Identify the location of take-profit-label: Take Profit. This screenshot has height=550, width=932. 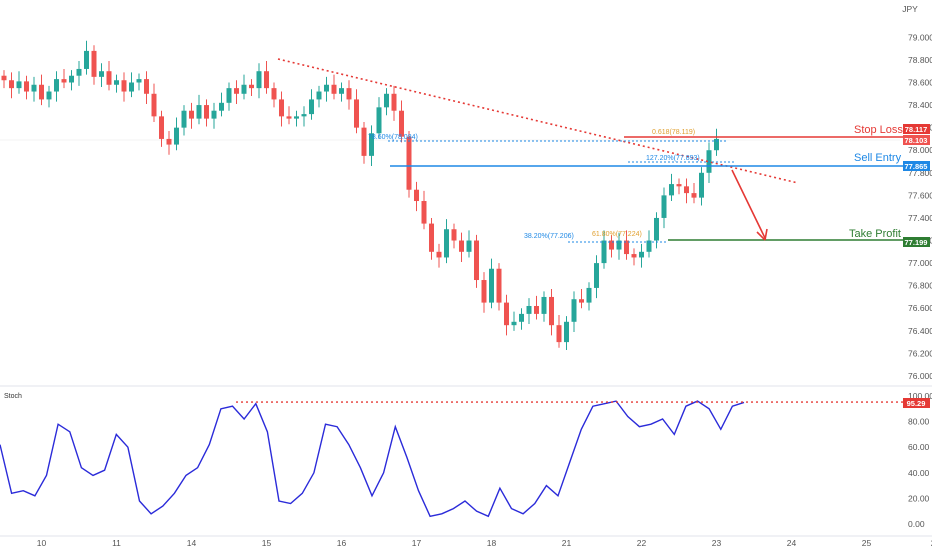
(875, 234).